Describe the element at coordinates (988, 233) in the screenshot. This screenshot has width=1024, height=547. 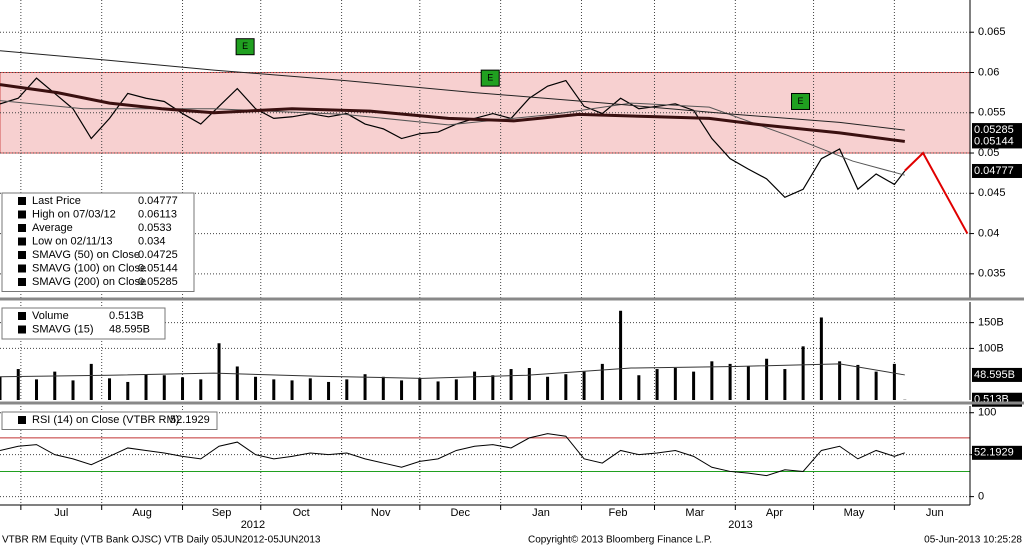
I see `y-tick-label: 0.04` at that location.